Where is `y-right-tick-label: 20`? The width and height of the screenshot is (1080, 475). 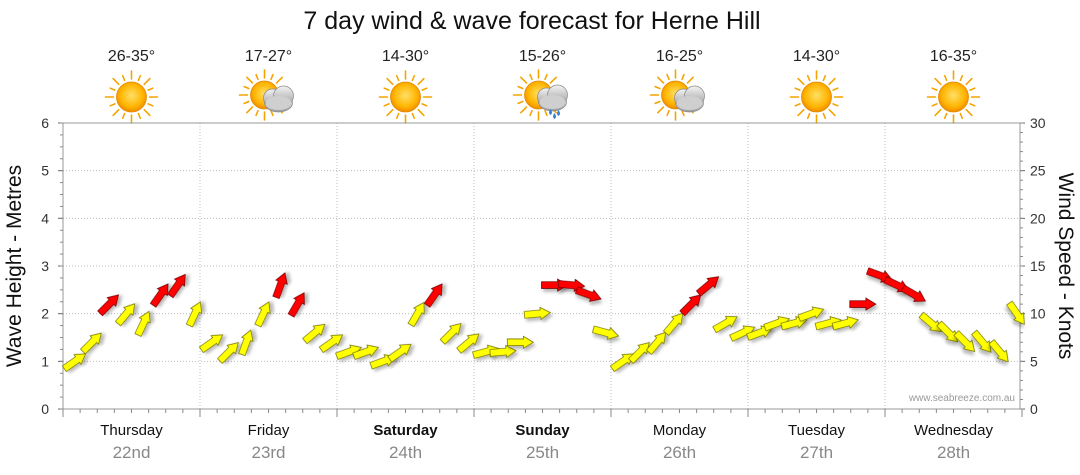 y-right-tick-label: 20 is located at coordinates (1038, 218).